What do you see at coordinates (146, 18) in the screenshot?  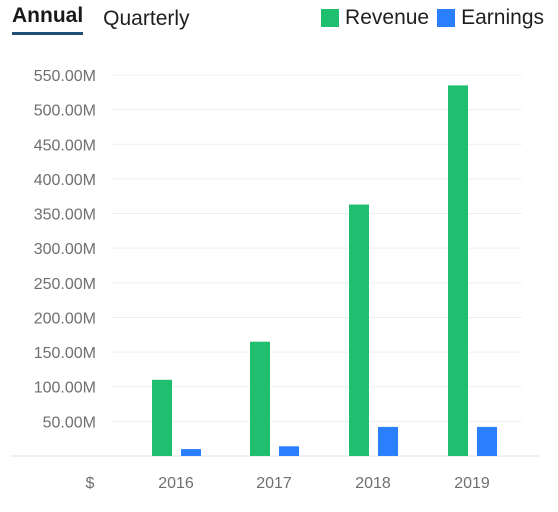 I see `tab-quarterly: Quarterly` at bounding box center [146, 18].